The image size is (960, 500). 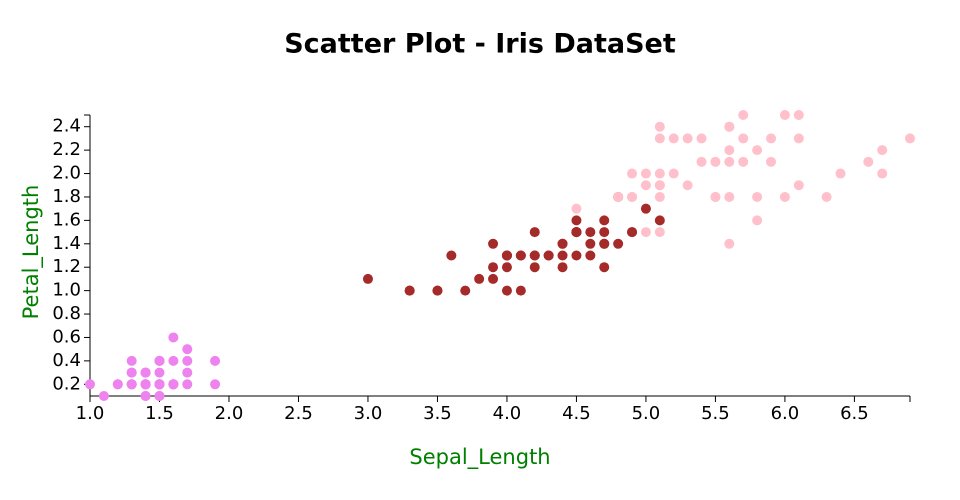 What do you see at coordinates (298, 413) in the screenshot?
I see `x-tick-label: 2.5` at bounding box center [298, 413].